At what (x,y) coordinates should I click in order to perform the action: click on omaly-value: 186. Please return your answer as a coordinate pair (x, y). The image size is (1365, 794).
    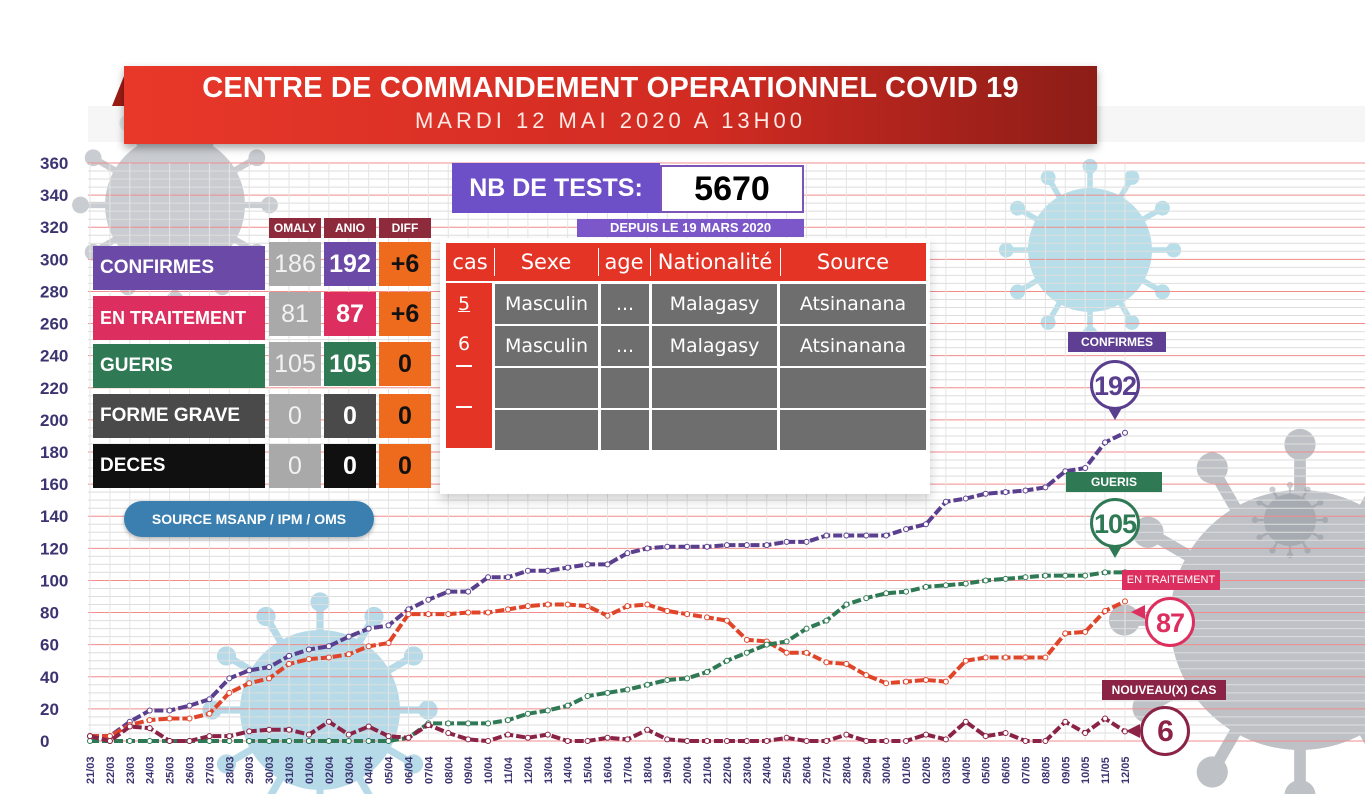
    Looking at the image, I should click on (295, 264).